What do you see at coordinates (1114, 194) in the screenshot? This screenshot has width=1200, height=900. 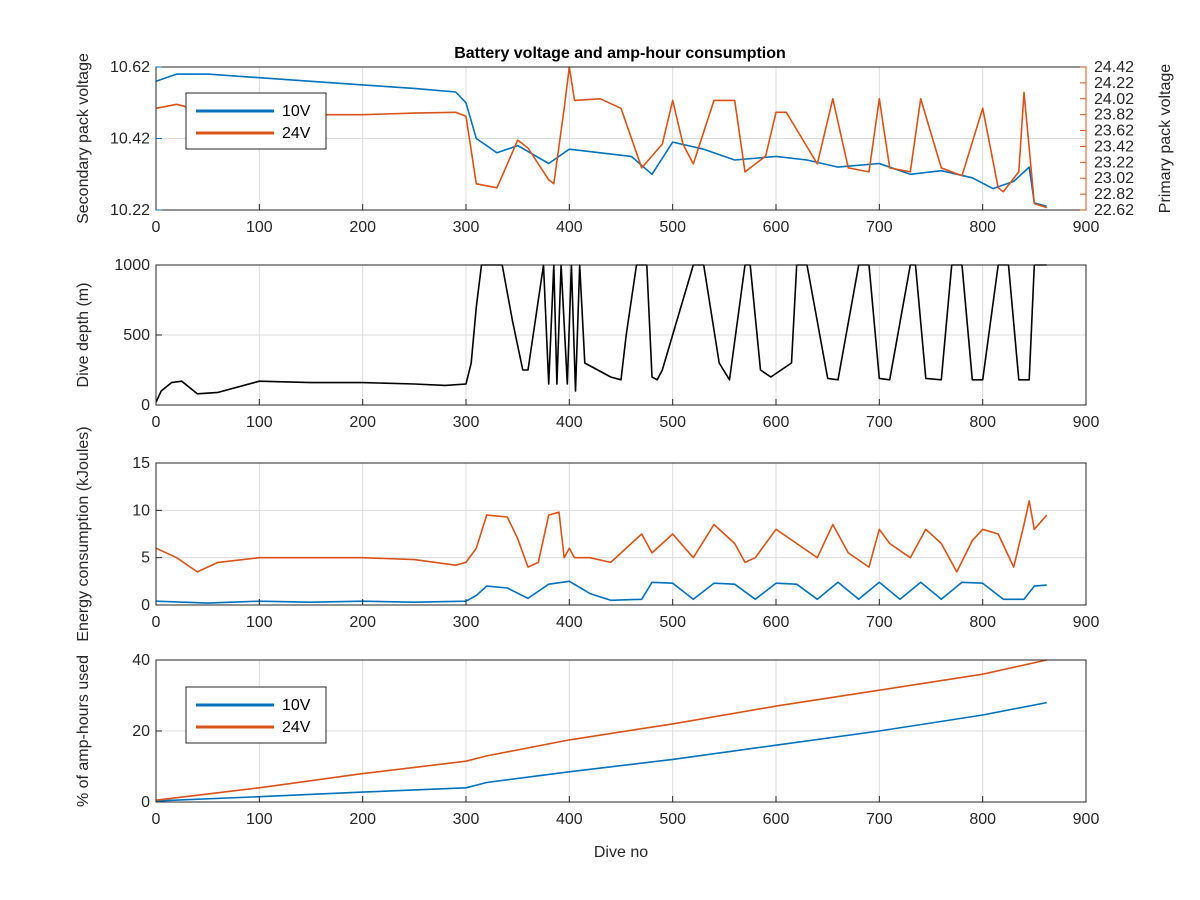 I see `right-y-tick-label: 22.82` at bounding box center [1114, 194].